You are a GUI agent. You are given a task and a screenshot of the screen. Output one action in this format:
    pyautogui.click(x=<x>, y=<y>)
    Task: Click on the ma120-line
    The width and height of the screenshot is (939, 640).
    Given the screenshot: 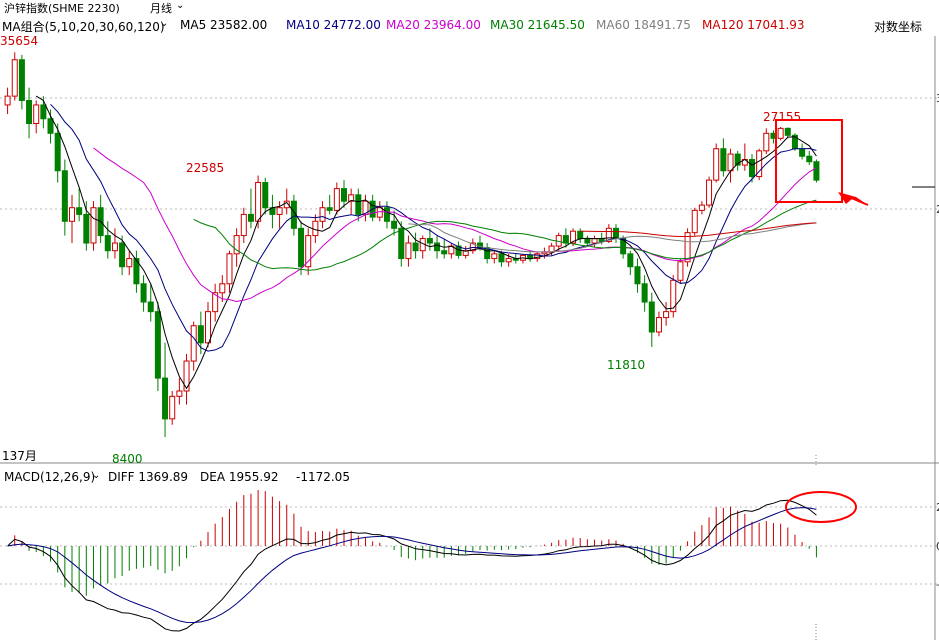 What is the action you would take?
    pyautogui.click(x=698, y=229)
    